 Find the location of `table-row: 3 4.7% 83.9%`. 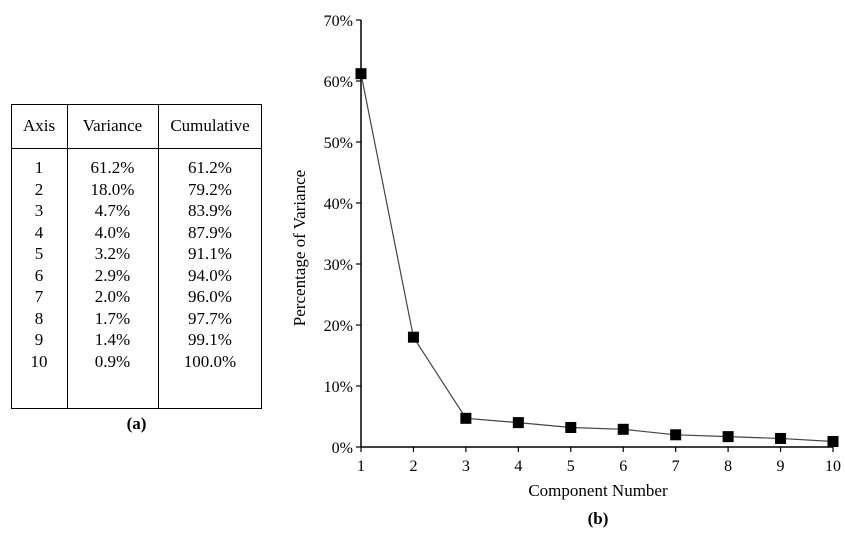

table-row: 3 4.7% 83.9% is located at coordinates (136, 211).